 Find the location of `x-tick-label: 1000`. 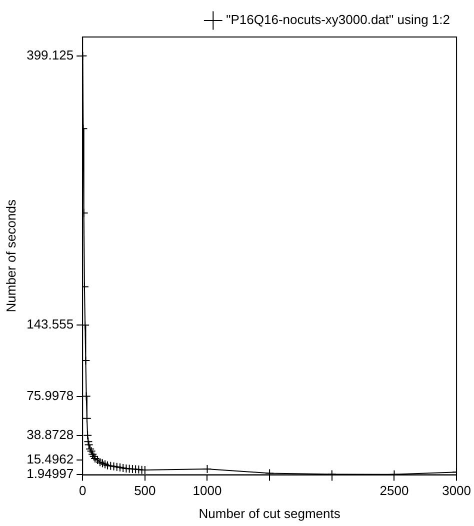

x-tick-label: 1000 is located at coordinates (207, 490).